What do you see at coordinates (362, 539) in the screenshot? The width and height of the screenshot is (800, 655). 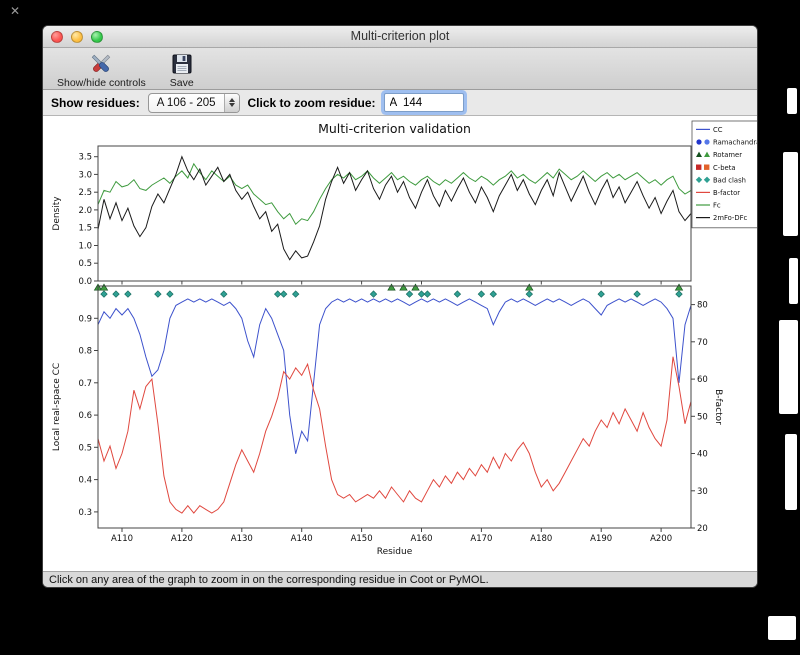 I see `svg-text: A150` at bounding box center [362, 539].